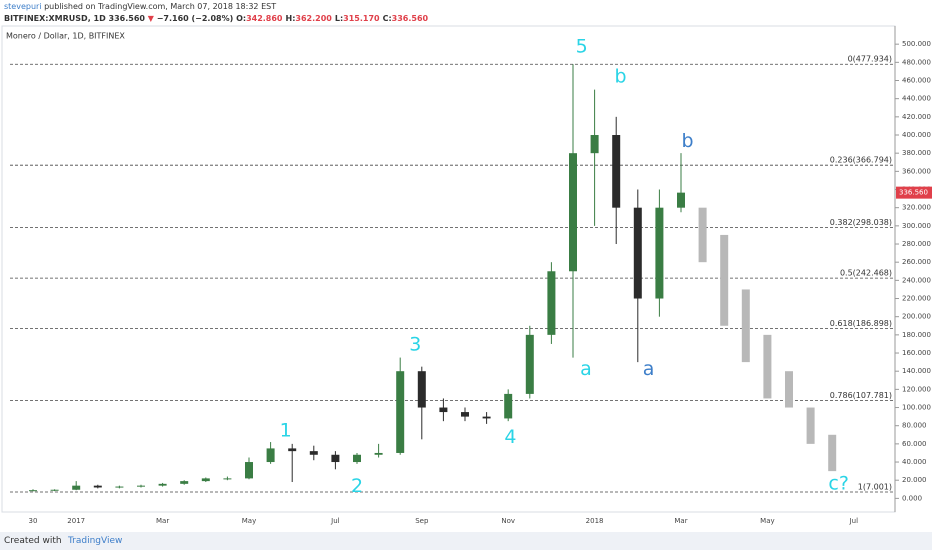 This screenshot has width=932, height=550. What do you see at coordinates (387, 18) in the screenshot?
I see `ohlc-key: C:` at bounding box center [387, 18].